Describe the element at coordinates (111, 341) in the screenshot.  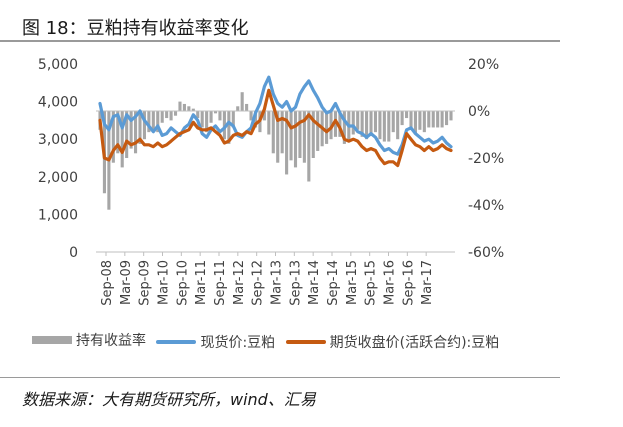
I see `legend-label-carry: 持有收益率` at that location.